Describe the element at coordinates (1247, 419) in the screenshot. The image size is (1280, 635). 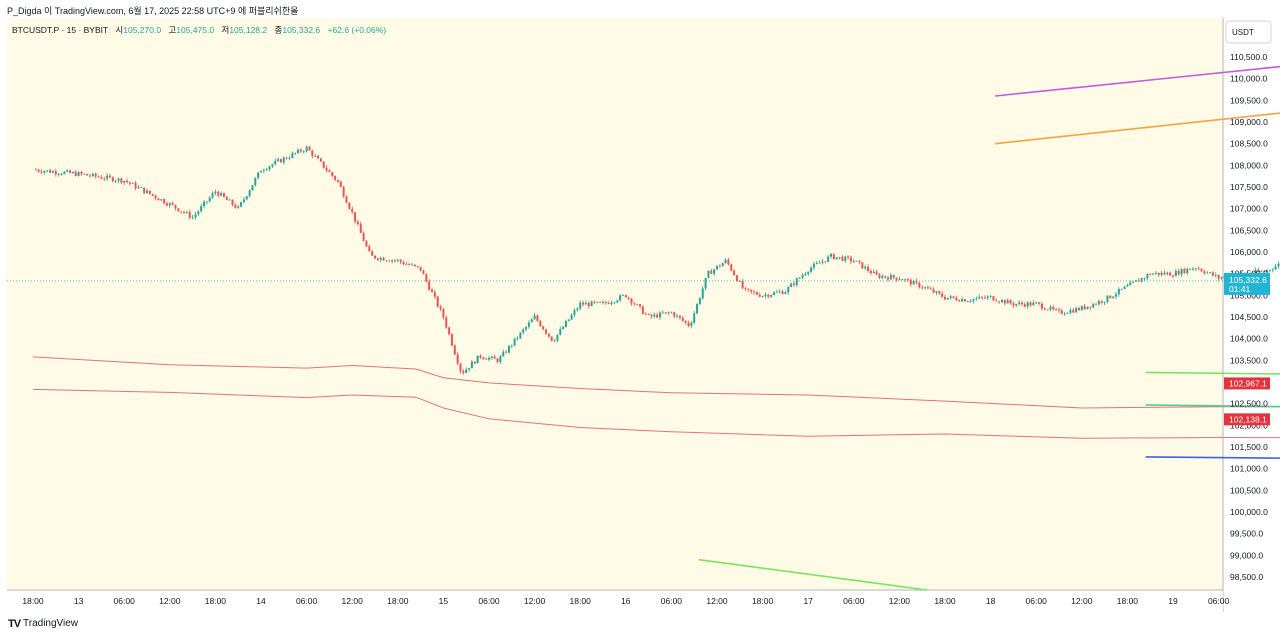
I see `level-tag-box` at that location.